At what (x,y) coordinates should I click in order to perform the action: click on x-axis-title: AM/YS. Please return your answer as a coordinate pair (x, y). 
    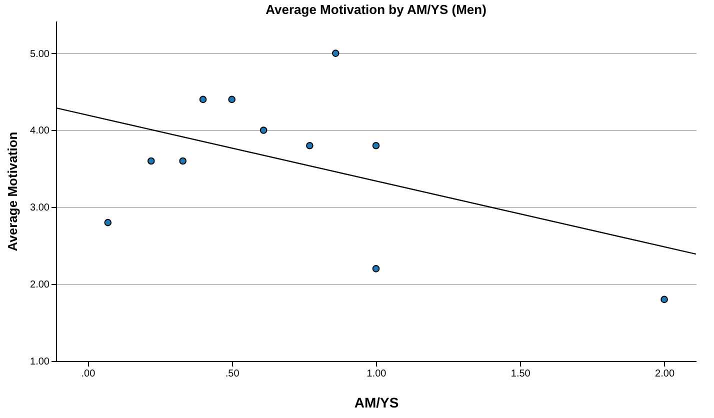
    Looking at the image, I should click on (376, 402).